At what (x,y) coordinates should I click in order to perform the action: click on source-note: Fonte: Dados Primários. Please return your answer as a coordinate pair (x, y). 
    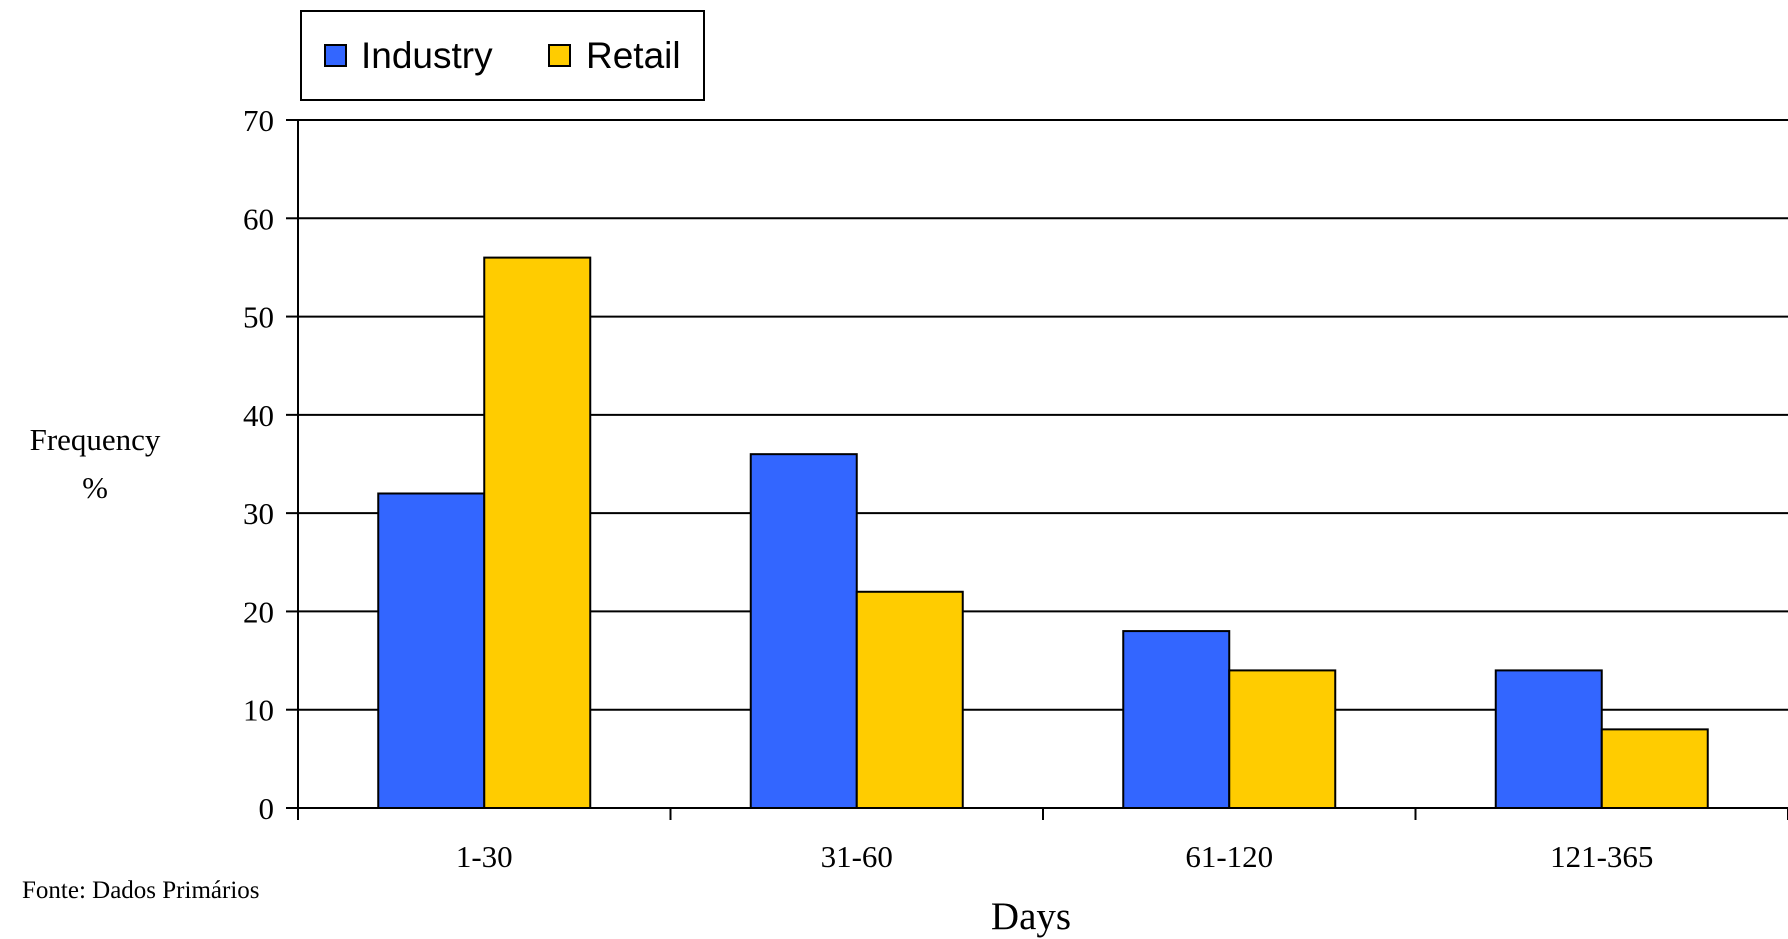
    Looking at the image, I should click on (141, 890).